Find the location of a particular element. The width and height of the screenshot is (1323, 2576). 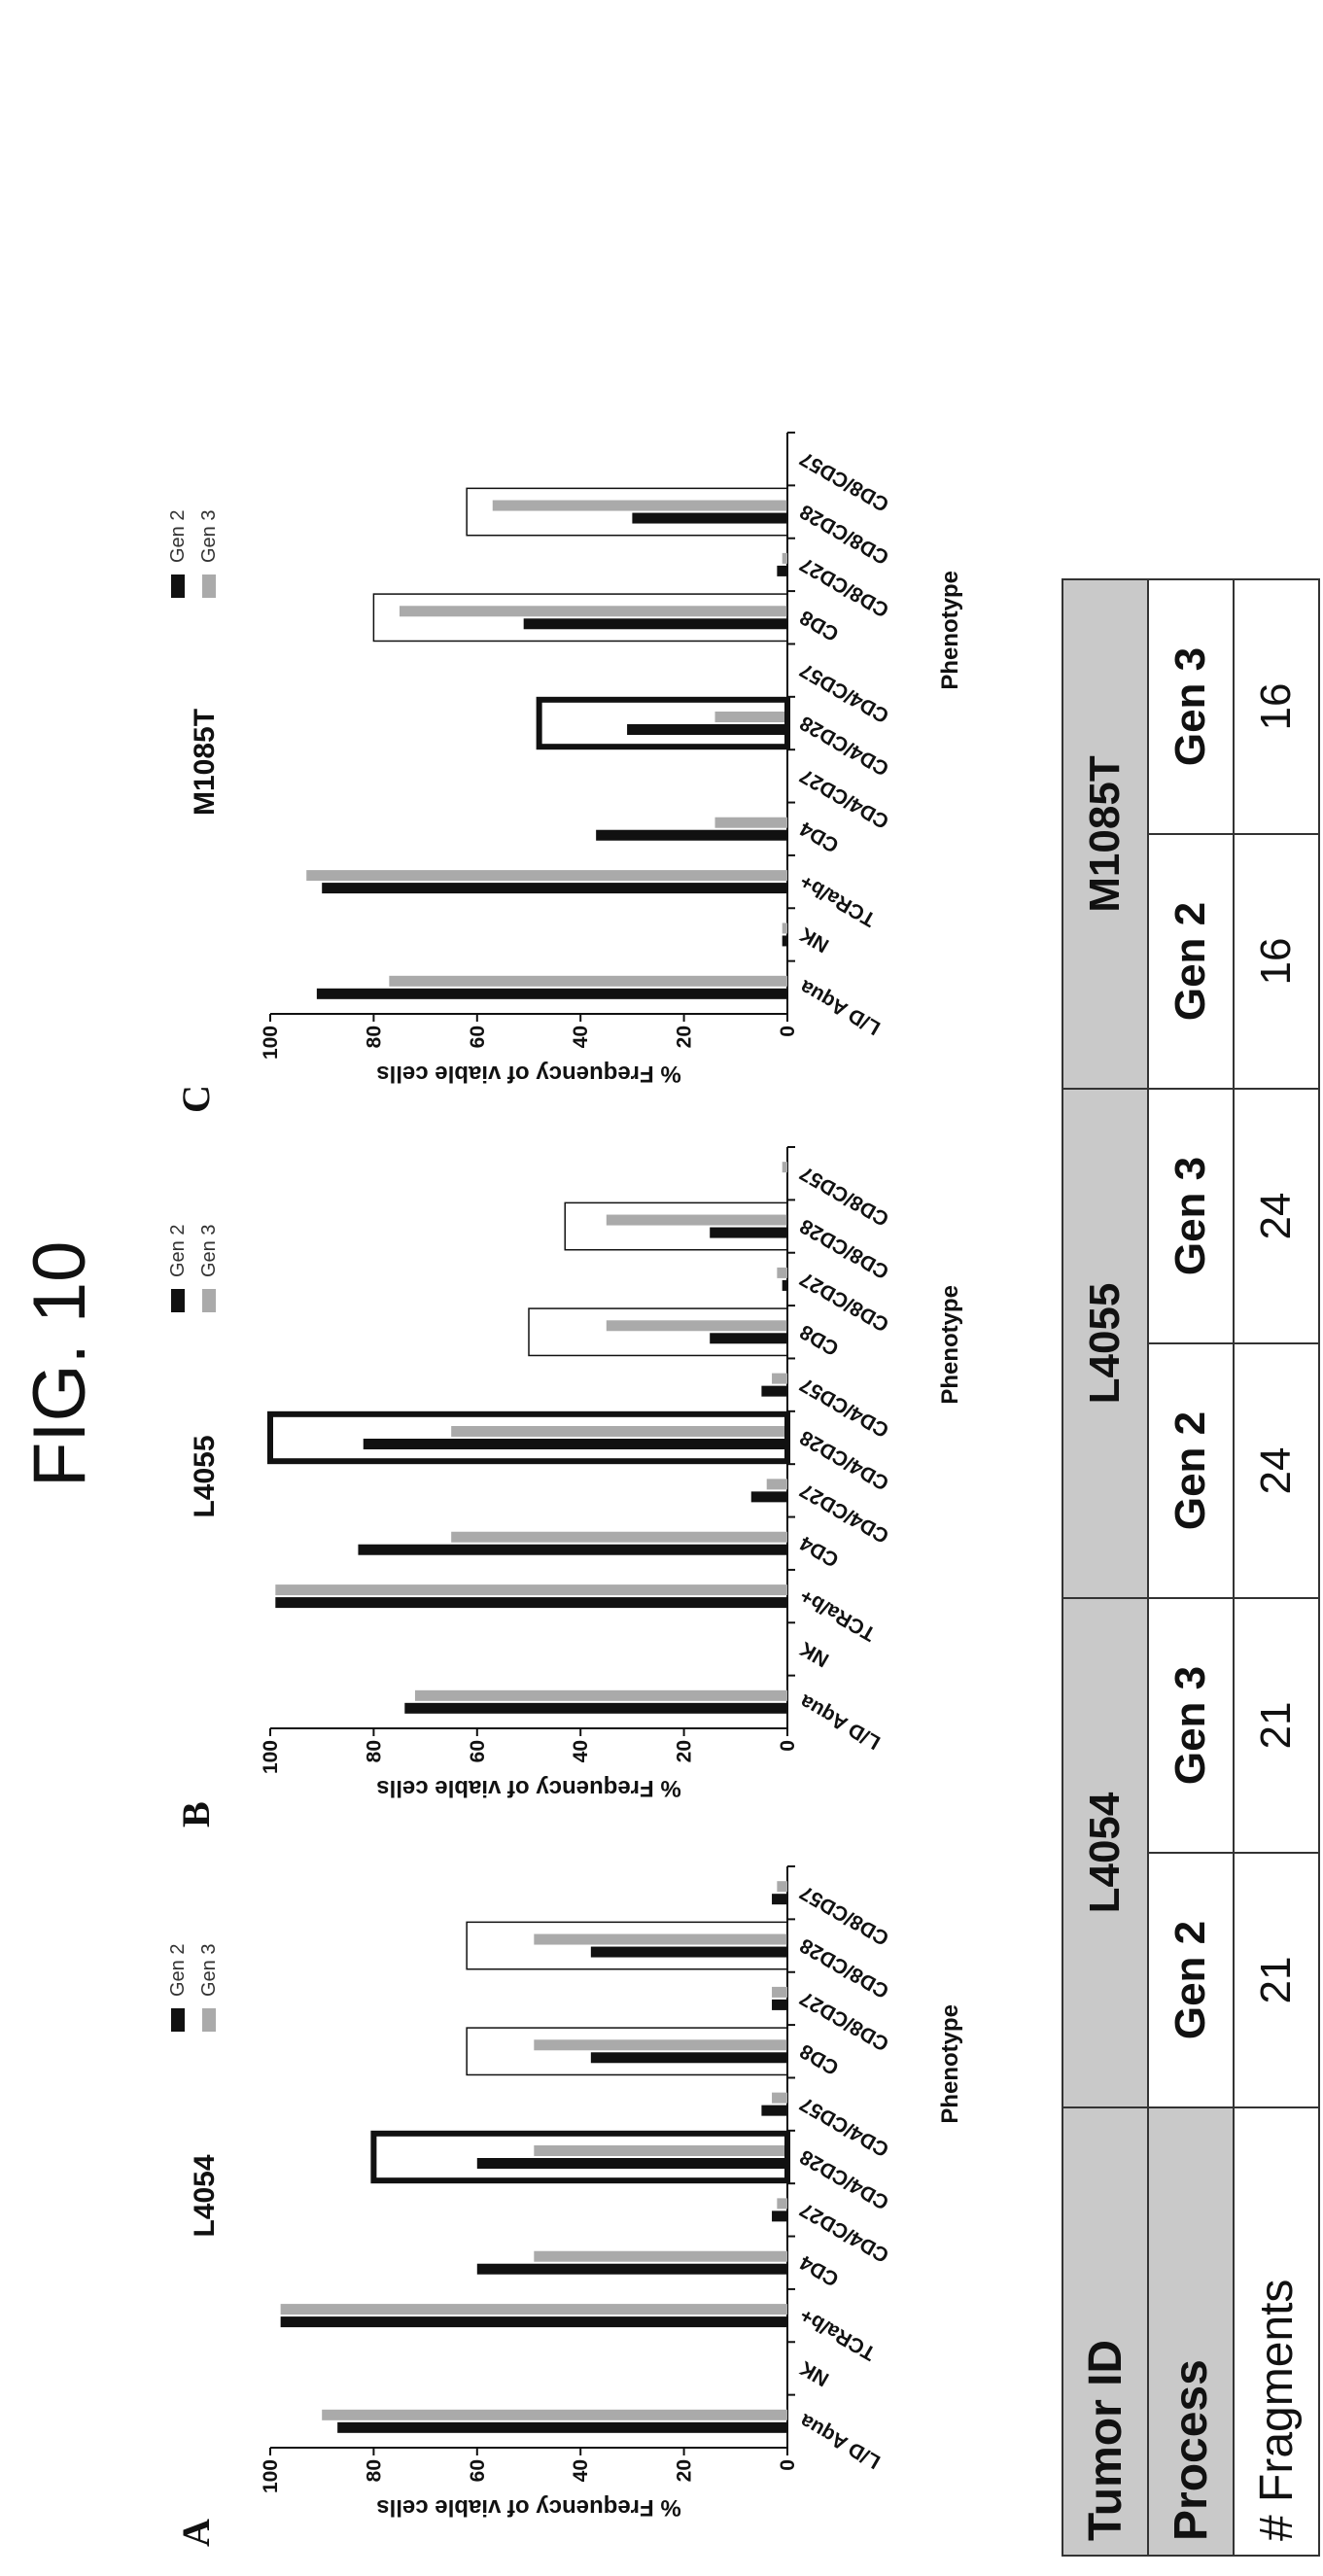

bar-gen-3-cd8-cd27 is located at coordinates (784, 558).